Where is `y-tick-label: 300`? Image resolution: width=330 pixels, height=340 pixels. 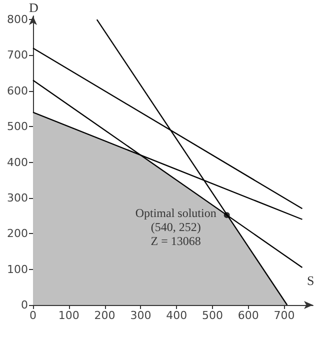 y-tick-label: 300 is located at coordinates (17, 197).